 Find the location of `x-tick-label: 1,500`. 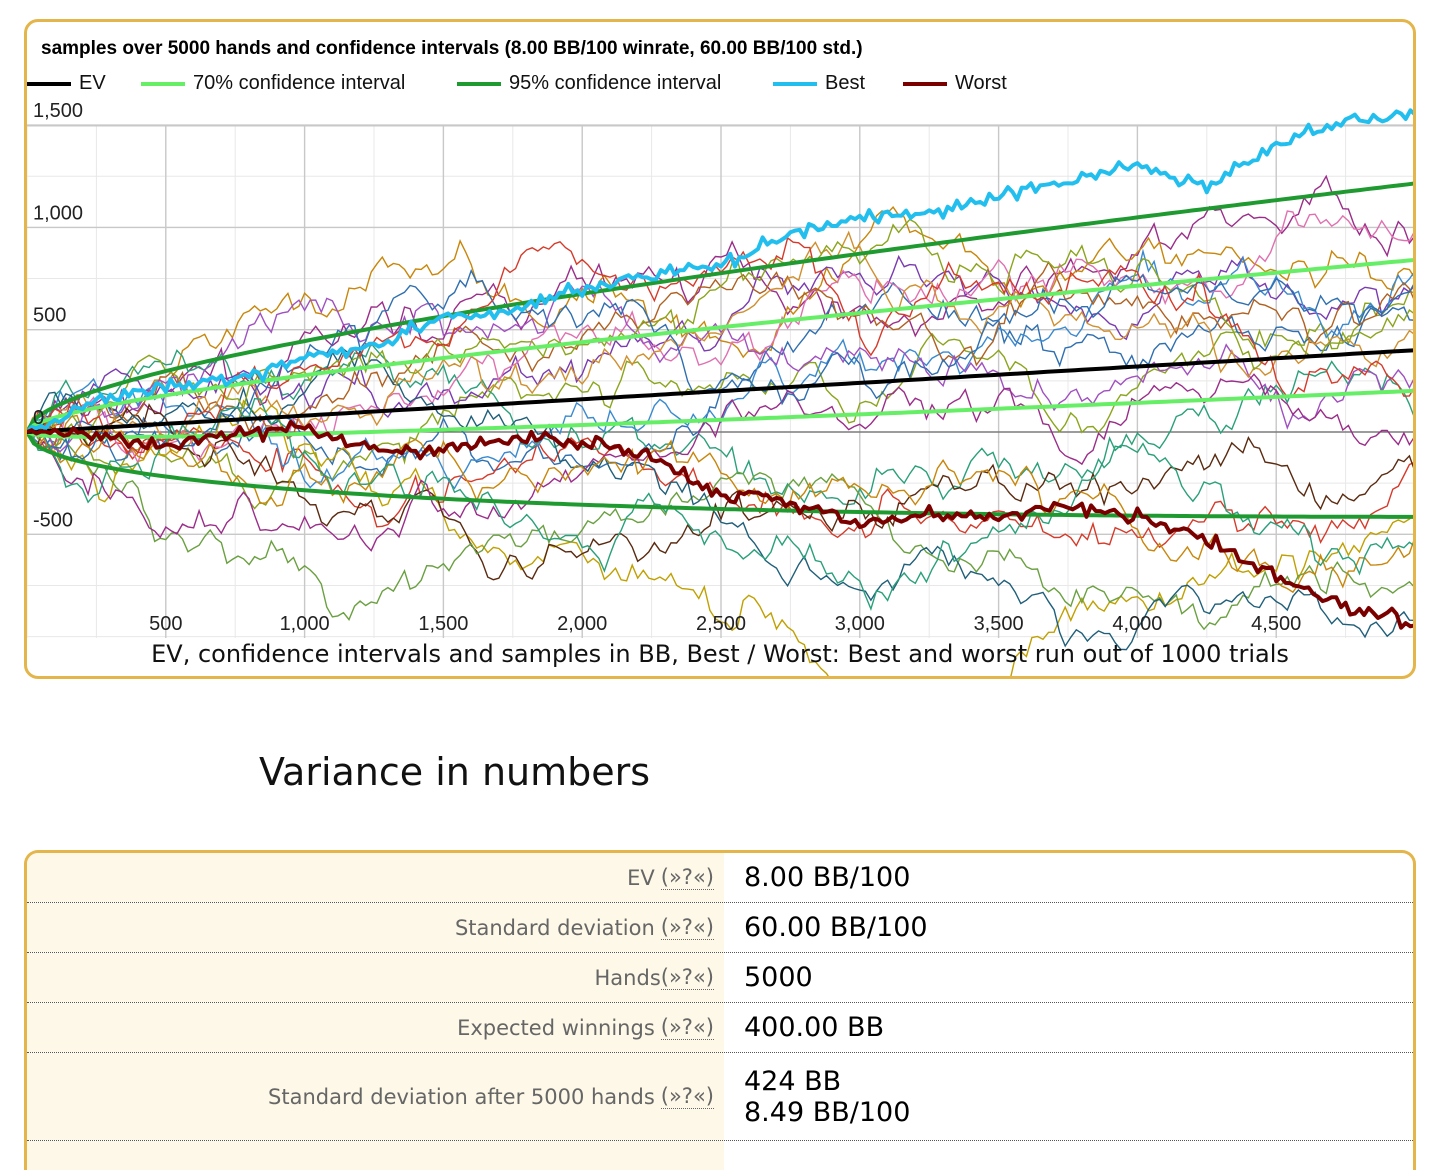

x-tick-label: 1,500 is located at coordinates (443, 624).